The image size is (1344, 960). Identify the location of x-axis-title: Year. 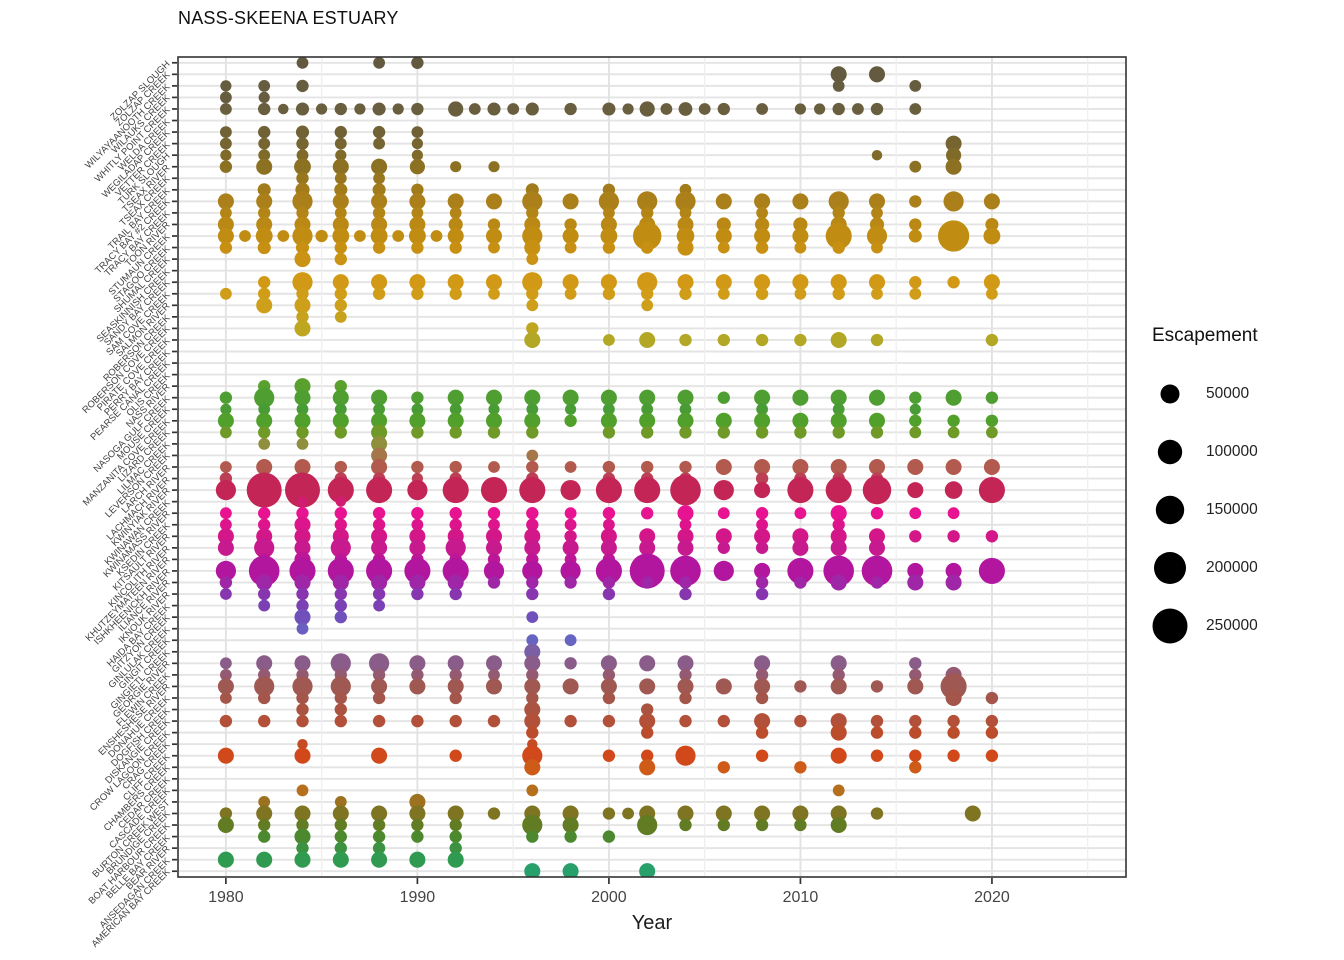
(652, 923).